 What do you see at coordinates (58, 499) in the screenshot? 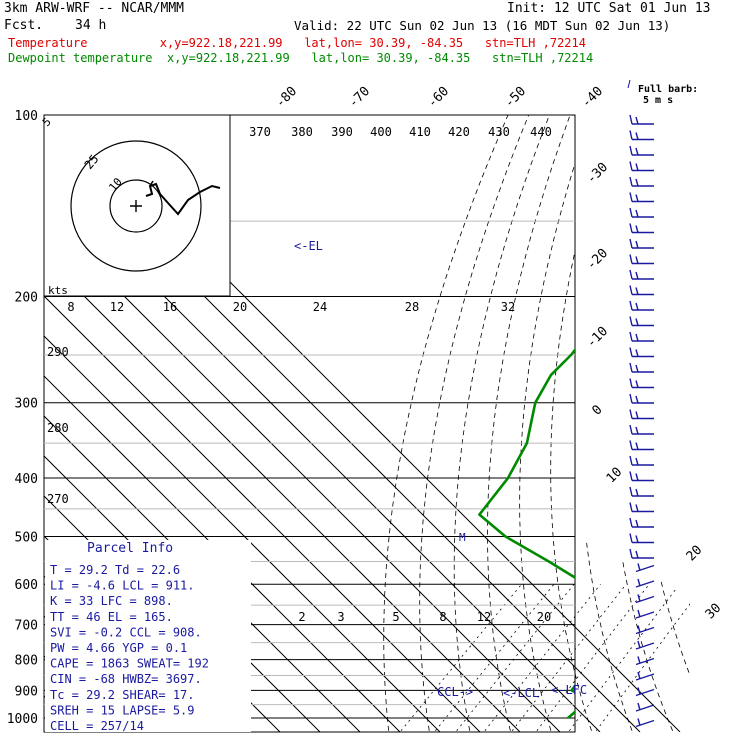
I see `theta-left-label: 270` at bounding box center [58, 499].